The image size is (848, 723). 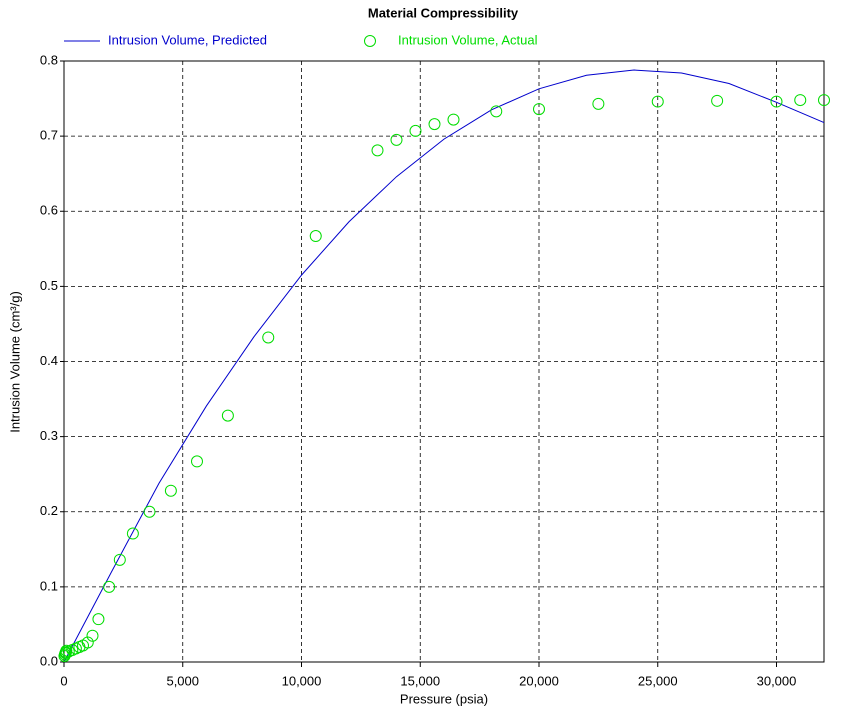 What do you see at coordinates (444, 698) in the screenshot?
I see `x-axis-label: Pressure (psia)` at bounding box center [444, 698].